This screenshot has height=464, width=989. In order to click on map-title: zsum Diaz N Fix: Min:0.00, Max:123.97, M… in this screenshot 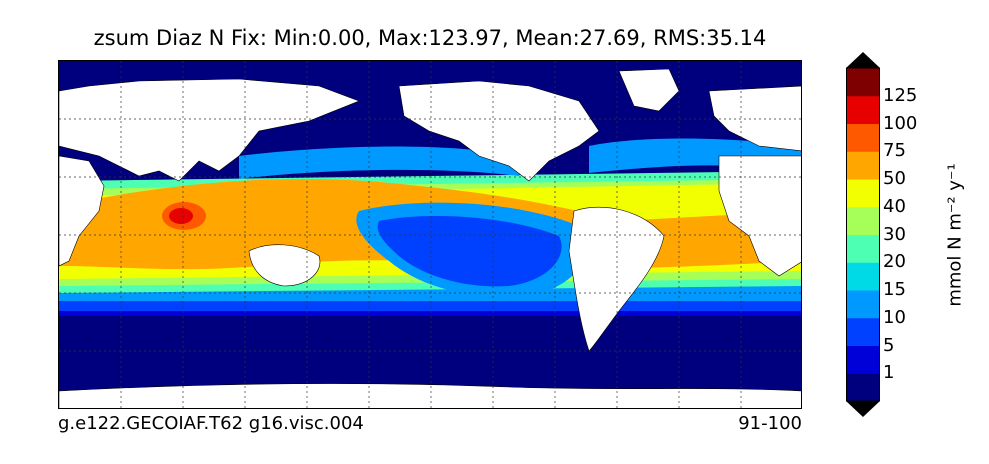, I will do `click(430, 38)`.